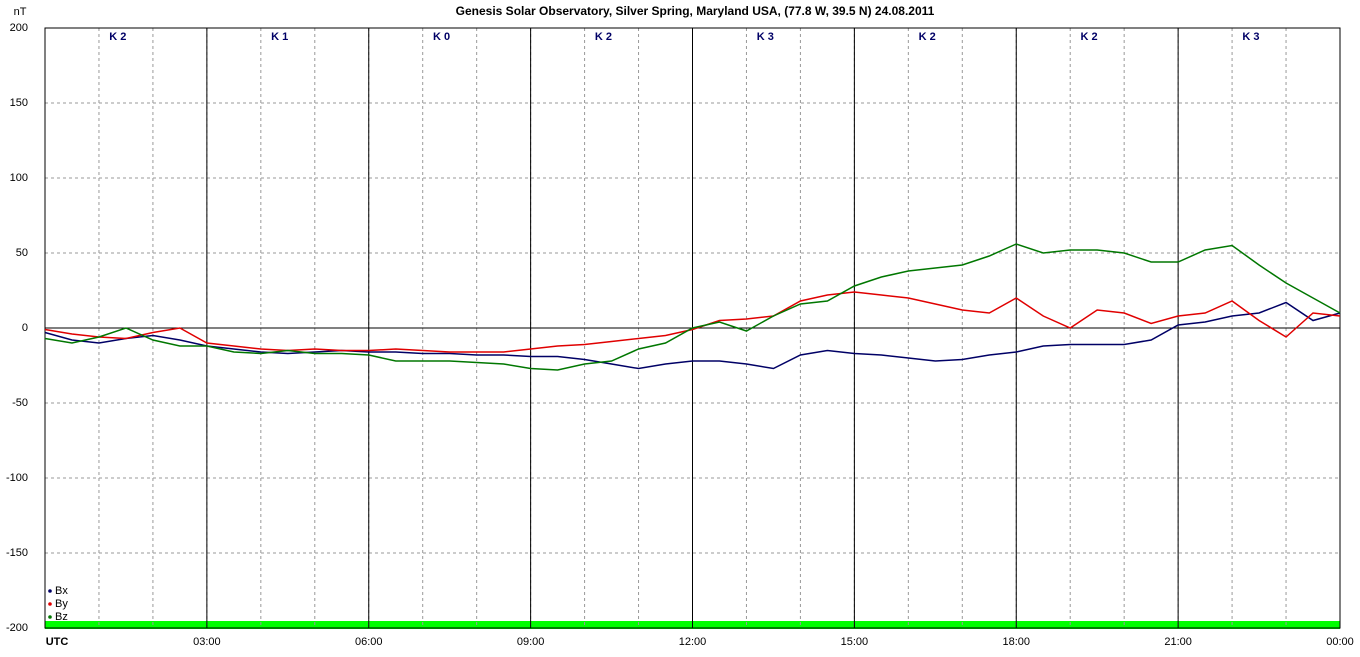  Describe the element at coordinates (22, 253) in the screenshot. I see `y-tick-label: 50` at that location.